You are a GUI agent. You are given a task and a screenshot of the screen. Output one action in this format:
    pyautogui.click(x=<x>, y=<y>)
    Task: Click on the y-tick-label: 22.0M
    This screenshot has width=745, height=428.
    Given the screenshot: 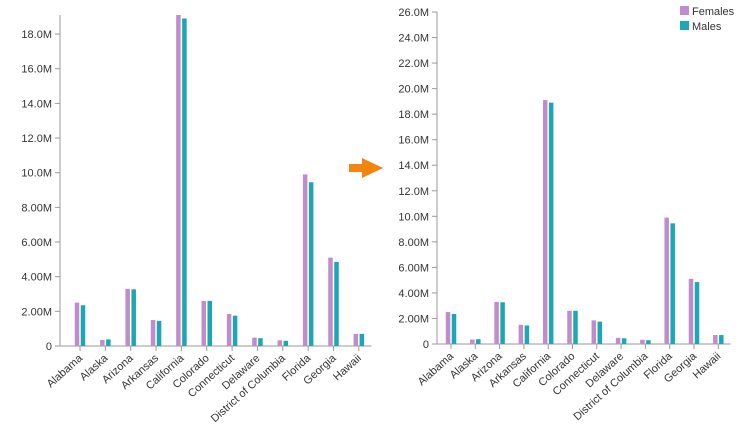 What is the action you would take?
    pyautogui.click(x=413, y=64)
    